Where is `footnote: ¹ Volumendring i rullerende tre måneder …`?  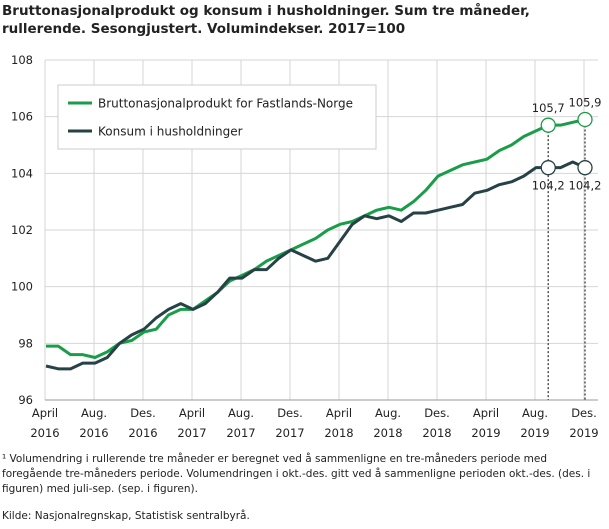
footnote: ¹ Volumendring i rullerende tre måneder … is located at coordinates (296, 474).